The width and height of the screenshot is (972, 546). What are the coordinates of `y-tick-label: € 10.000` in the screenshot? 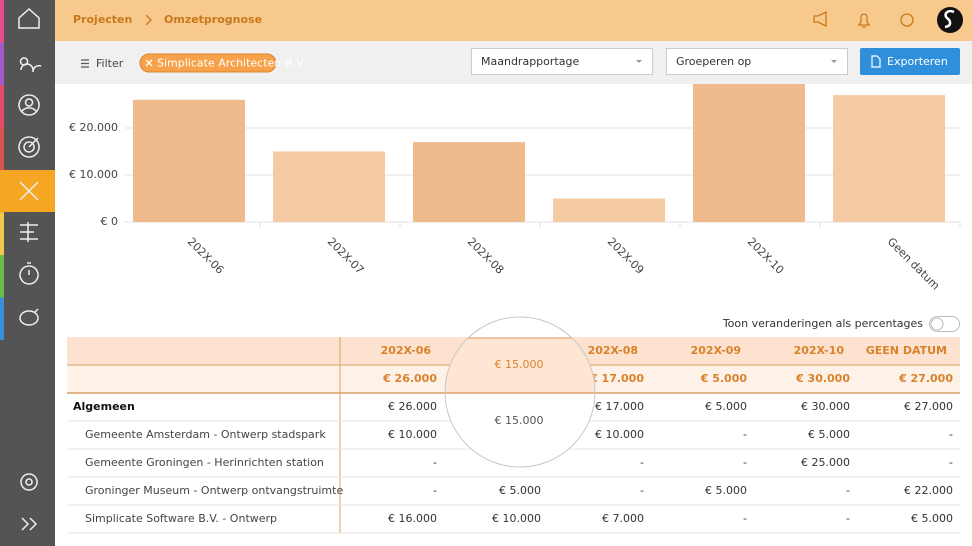 It's located at (93, 174).